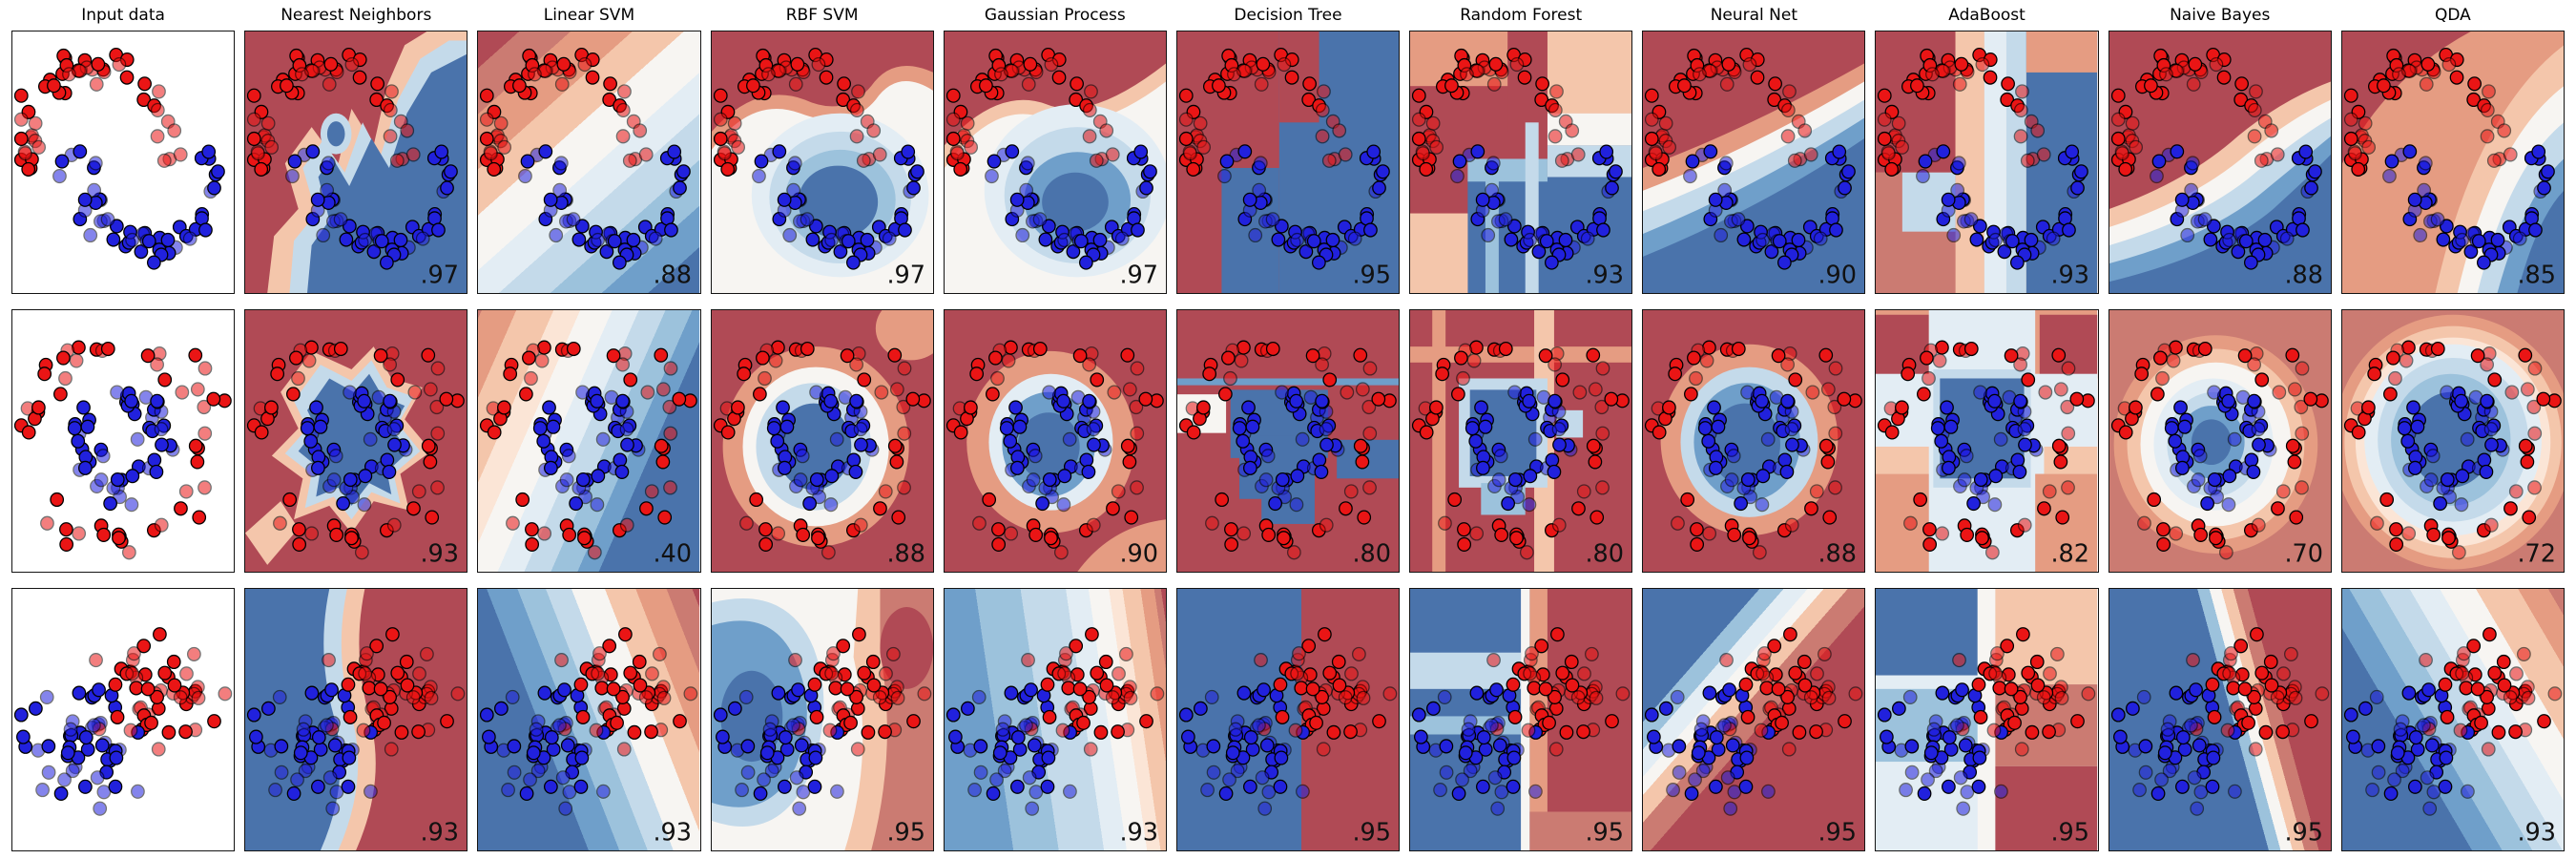 The width and height of the screenshot is (2576, 859). I want to click on panel-plot: .88, so click(1754, 441).